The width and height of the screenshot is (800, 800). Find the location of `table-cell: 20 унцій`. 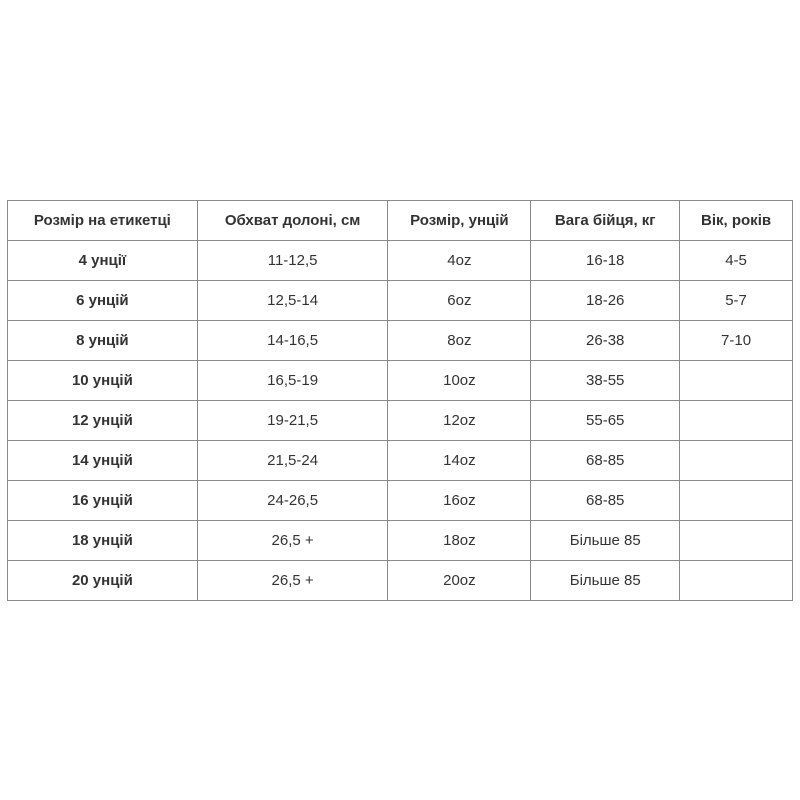

table-cell: 20 унцій is located at coordinates (102, 580).